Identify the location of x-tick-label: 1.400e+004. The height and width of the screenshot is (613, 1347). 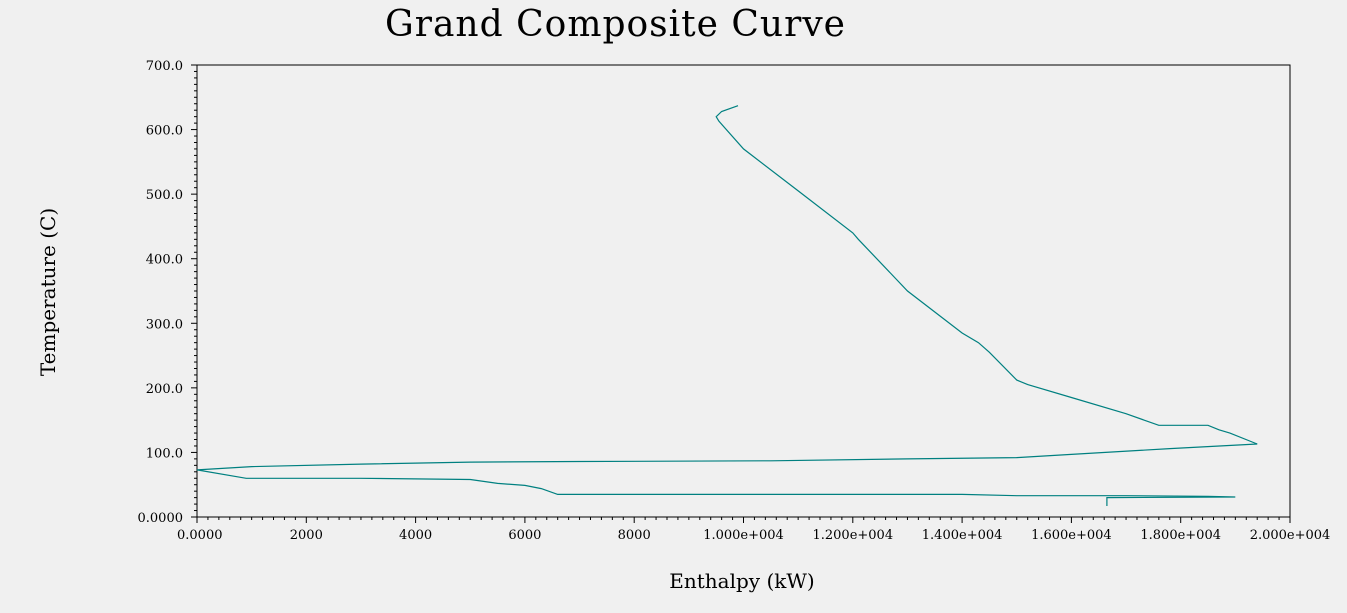
(962, 535).